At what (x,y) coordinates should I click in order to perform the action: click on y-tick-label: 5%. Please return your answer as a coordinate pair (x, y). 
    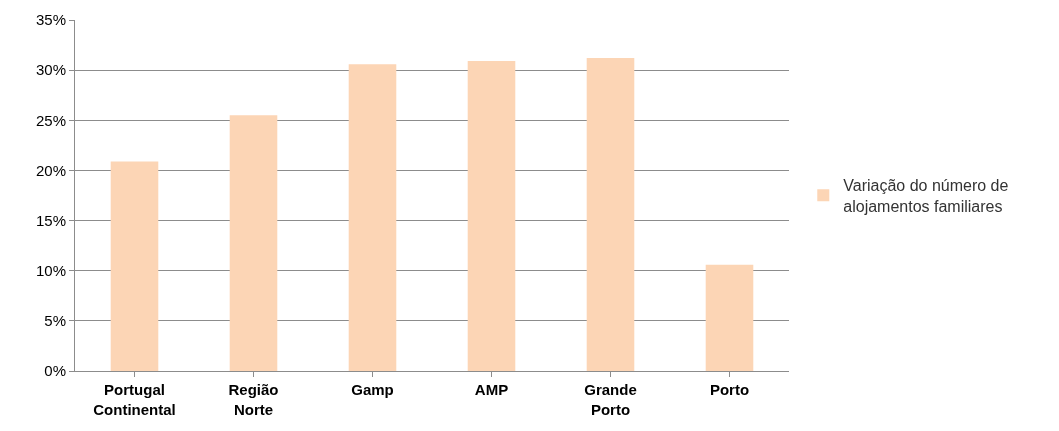
    Looking at the image, I should click on (55, 321).